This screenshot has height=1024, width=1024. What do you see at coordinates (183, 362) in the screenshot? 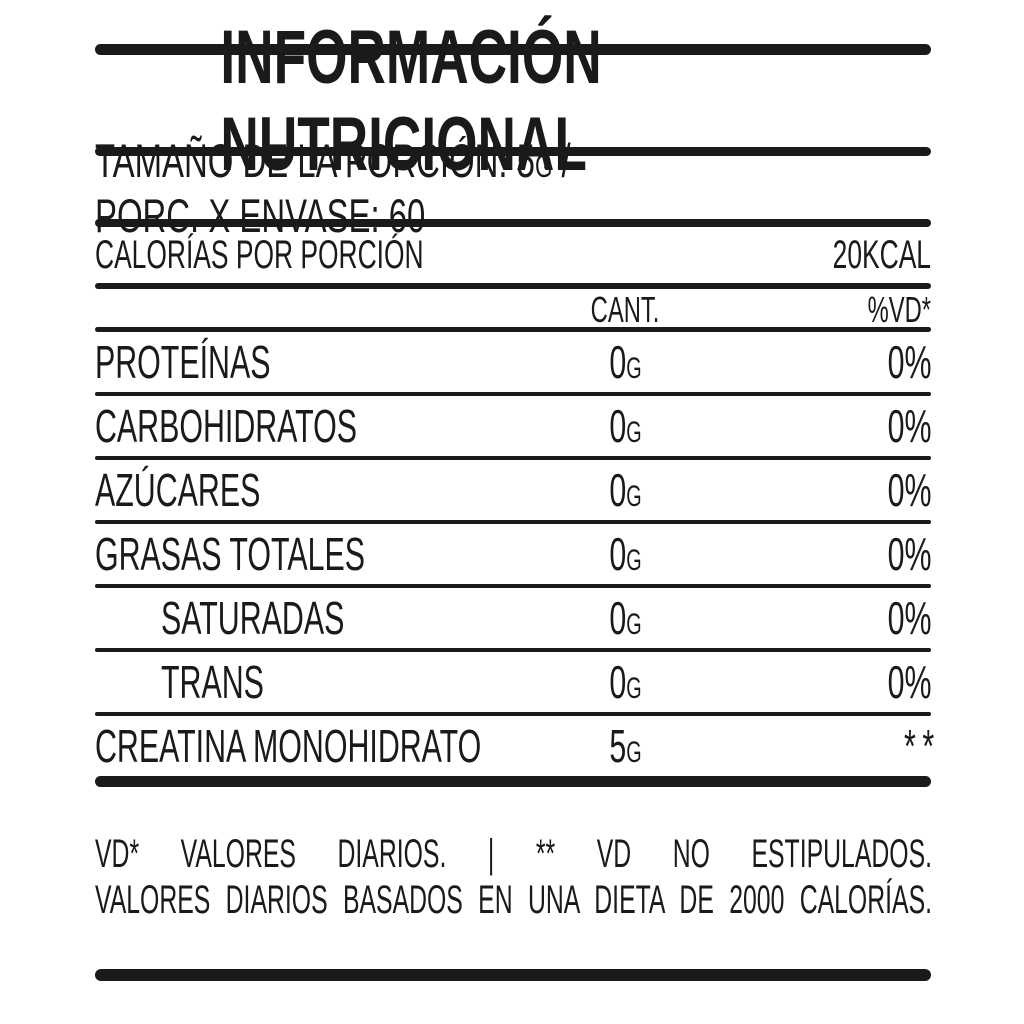
I see `nutrient-label: PROTEÍNAS` at bounding box center [183, 362].